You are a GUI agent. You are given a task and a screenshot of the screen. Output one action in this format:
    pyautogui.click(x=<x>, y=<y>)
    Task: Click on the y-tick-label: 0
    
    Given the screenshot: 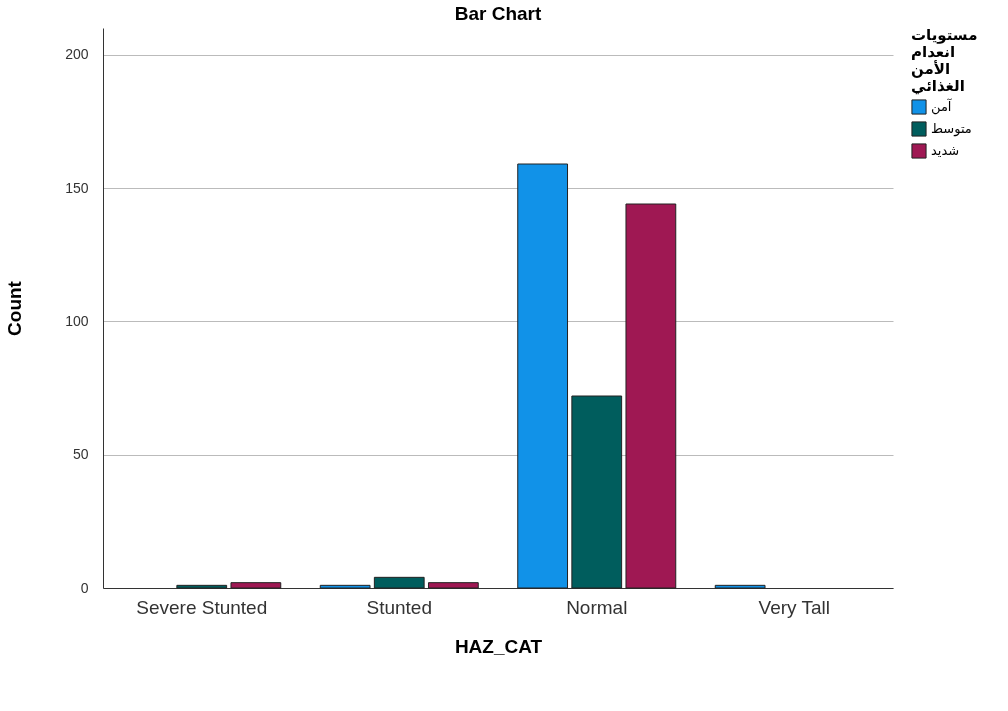 What is the action you would take?
    pyautogui.click(x=84, y=587)
    